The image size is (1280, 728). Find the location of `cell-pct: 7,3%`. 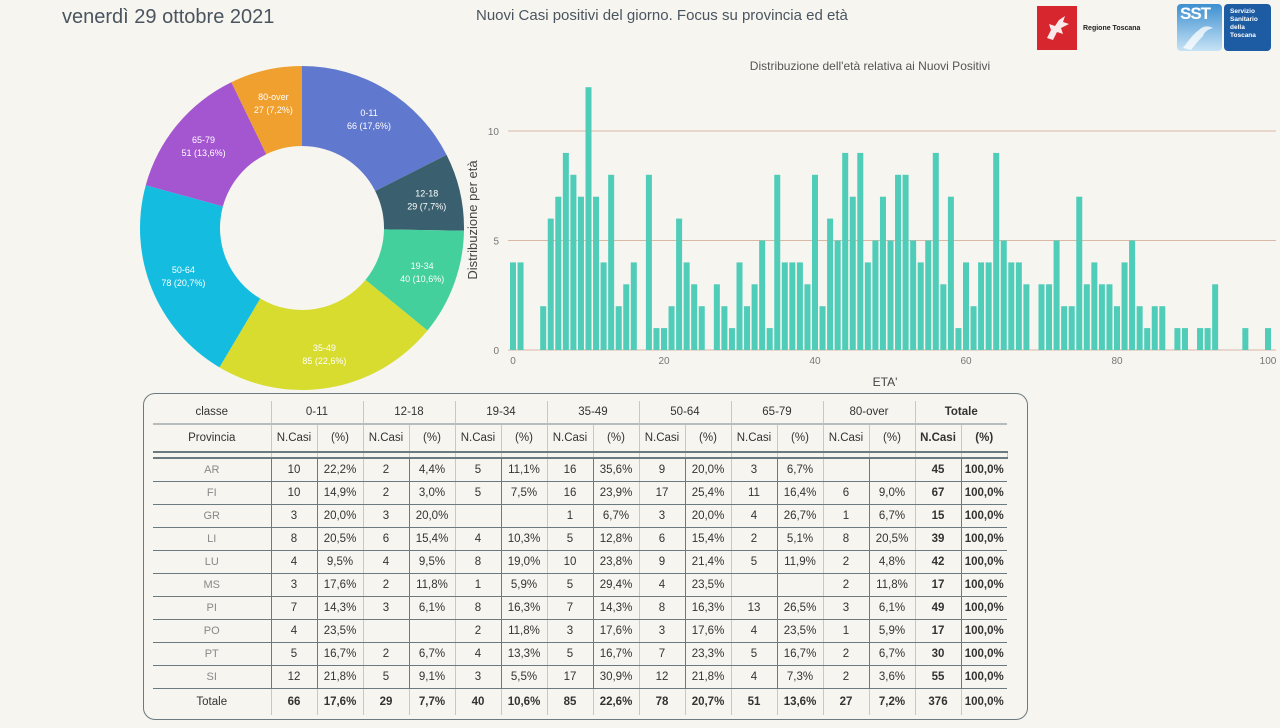

cell-pct: 7,3% is located at coordinates (800, 677).